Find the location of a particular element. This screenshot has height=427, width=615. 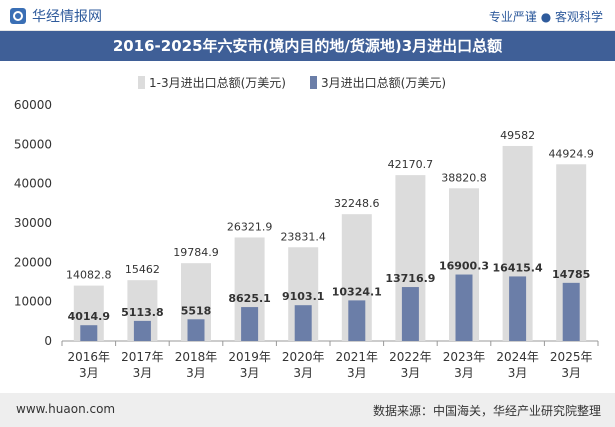

data-label-march: 9103.1 is located at coordinates (303, 296).